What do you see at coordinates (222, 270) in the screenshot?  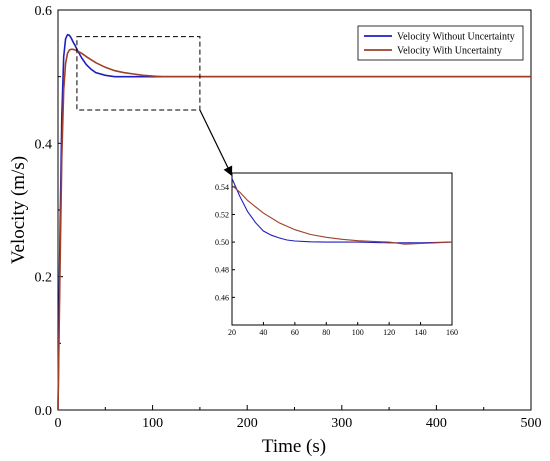 I see `inset-y-tick-label: 0.48` at bounding box center [222, 270].